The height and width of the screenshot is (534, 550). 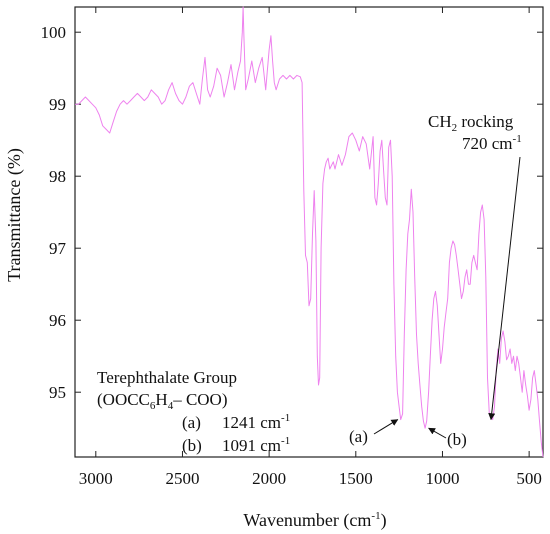 I want to click on peak-a-label: (a), so click(x=191, y=422).